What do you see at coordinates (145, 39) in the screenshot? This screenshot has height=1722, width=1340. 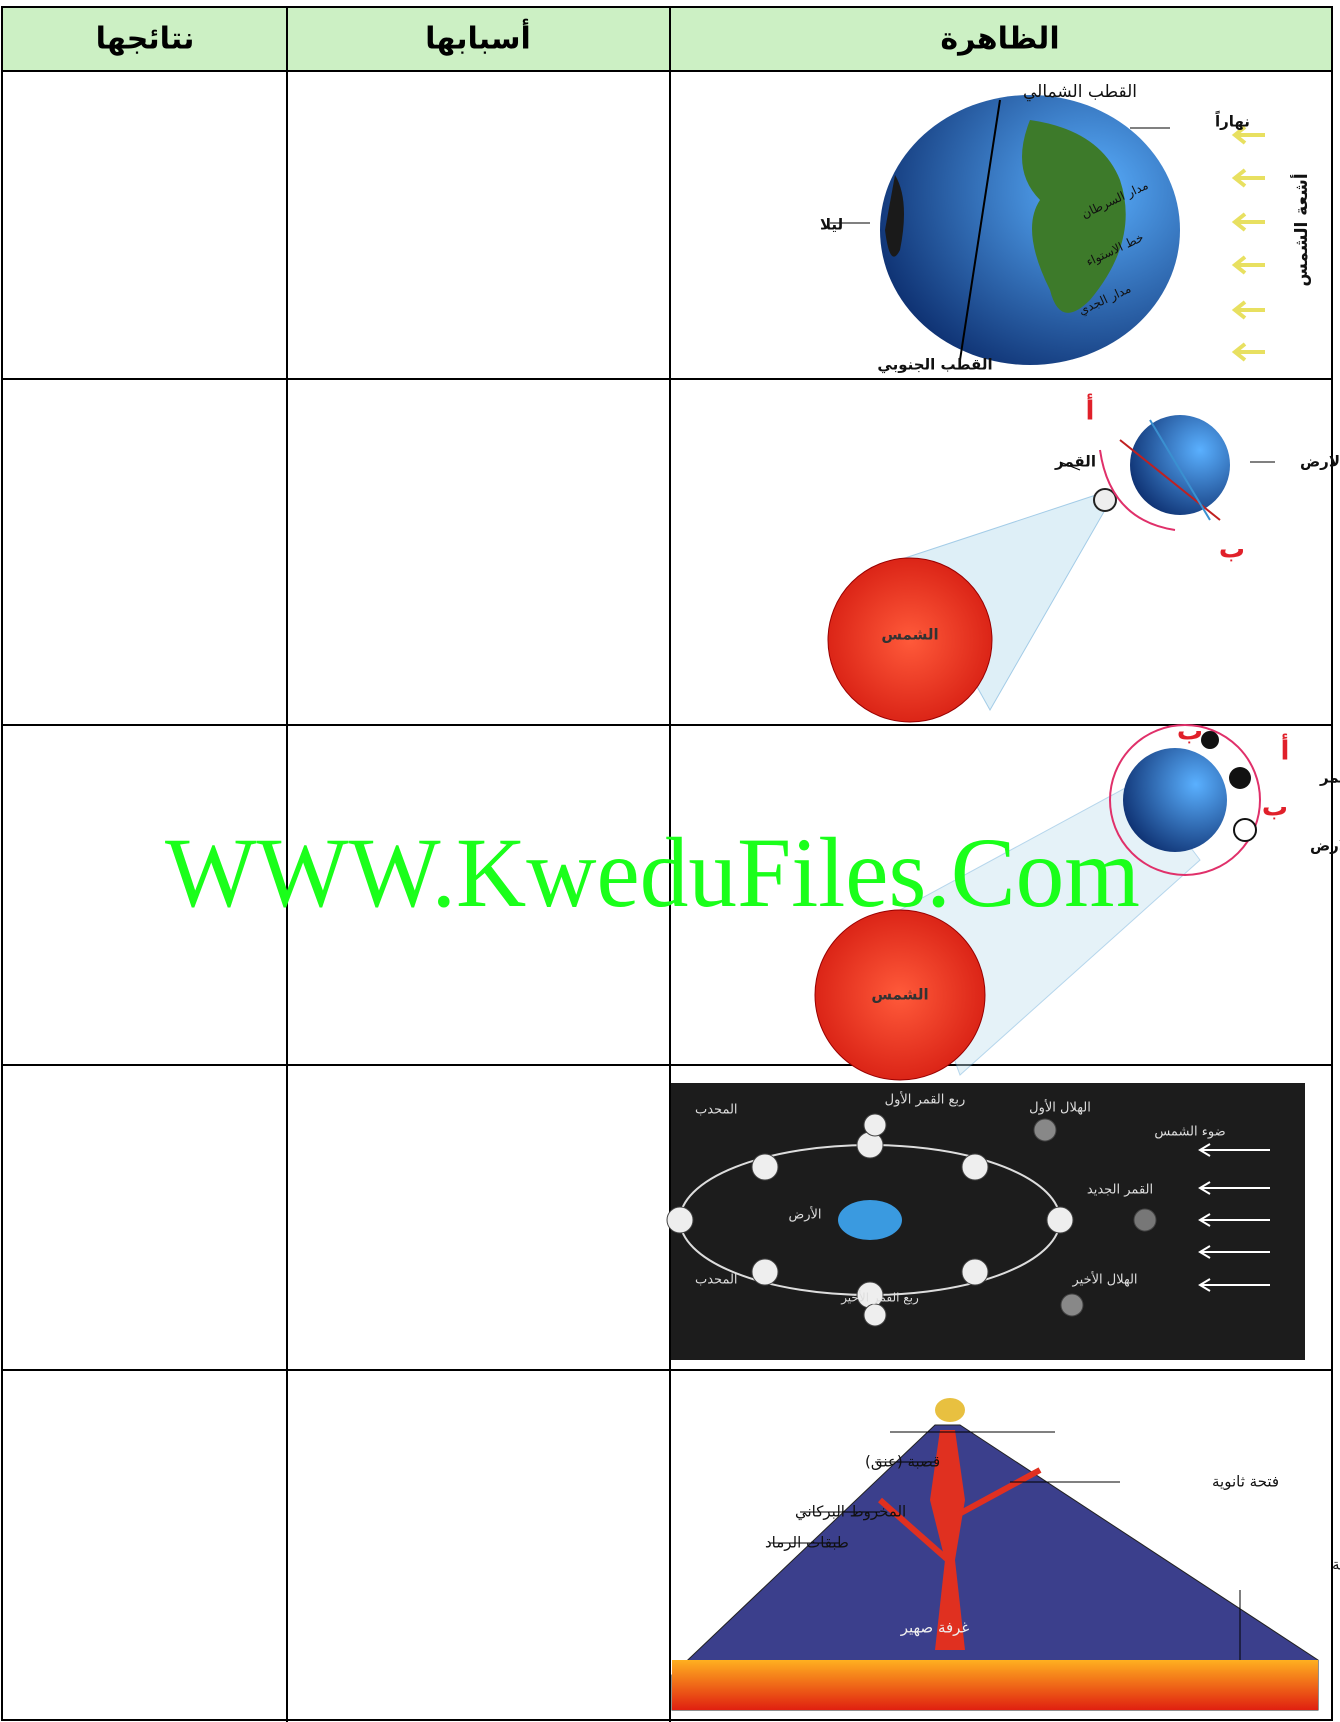 I see `header-cell: نتائجها` at bounding box center [145, 39].